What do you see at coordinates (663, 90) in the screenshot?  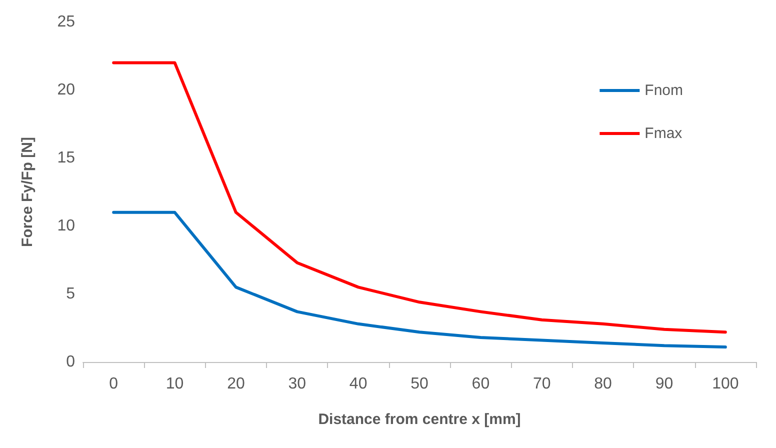 I see `legend-label: Fnom` at bounding box center [663, 90].